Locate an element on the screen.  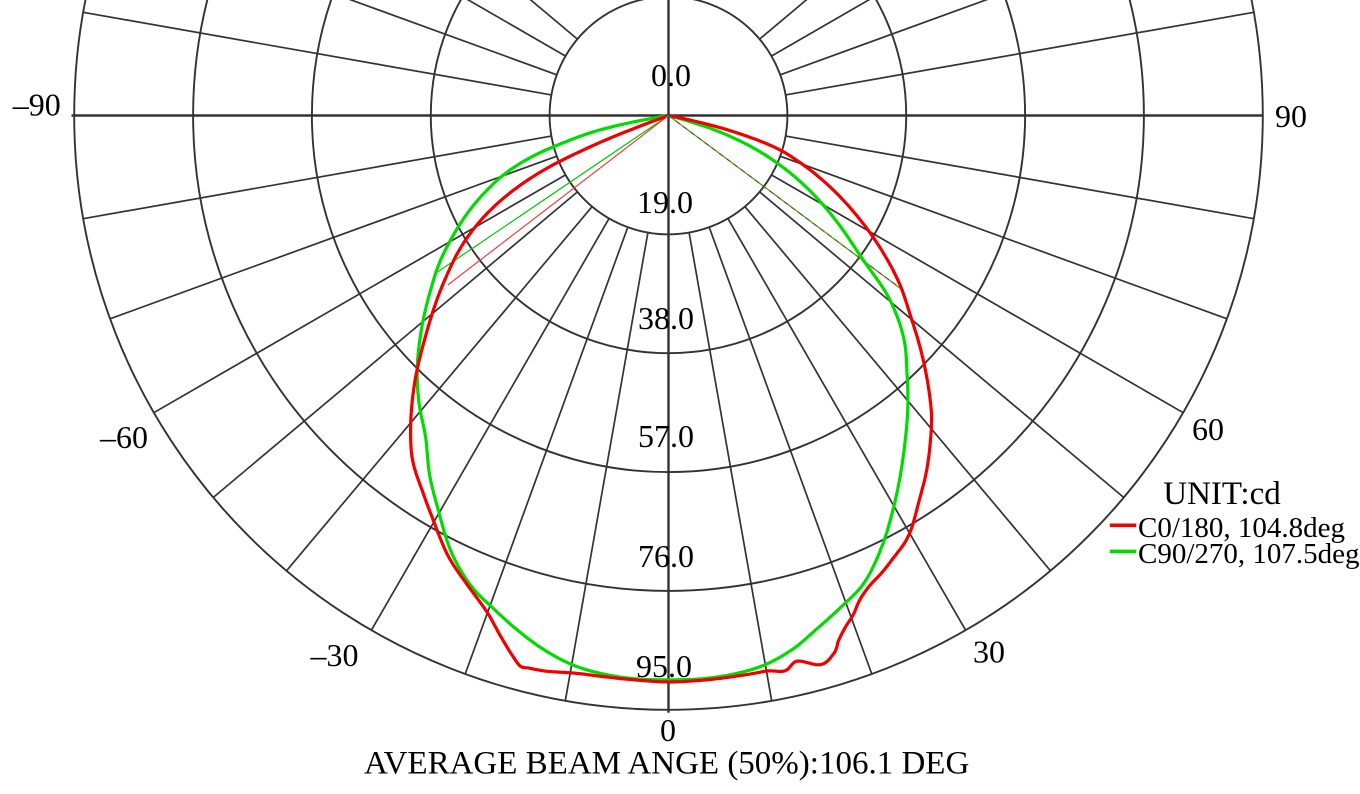
svg-text: 95.0 is located at coordinates (664, 666).